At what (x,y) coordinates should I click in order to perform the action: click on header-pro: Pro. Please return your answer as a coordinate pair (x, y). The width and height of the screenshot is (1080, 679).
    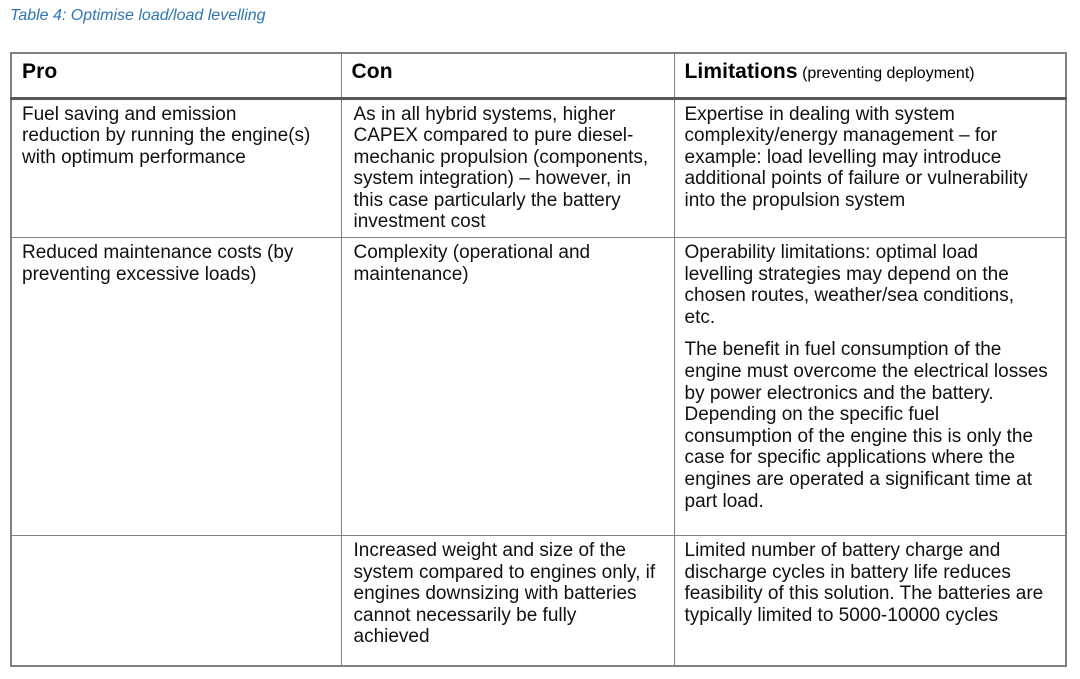
    Looking at the image, I should click on (176, 75).